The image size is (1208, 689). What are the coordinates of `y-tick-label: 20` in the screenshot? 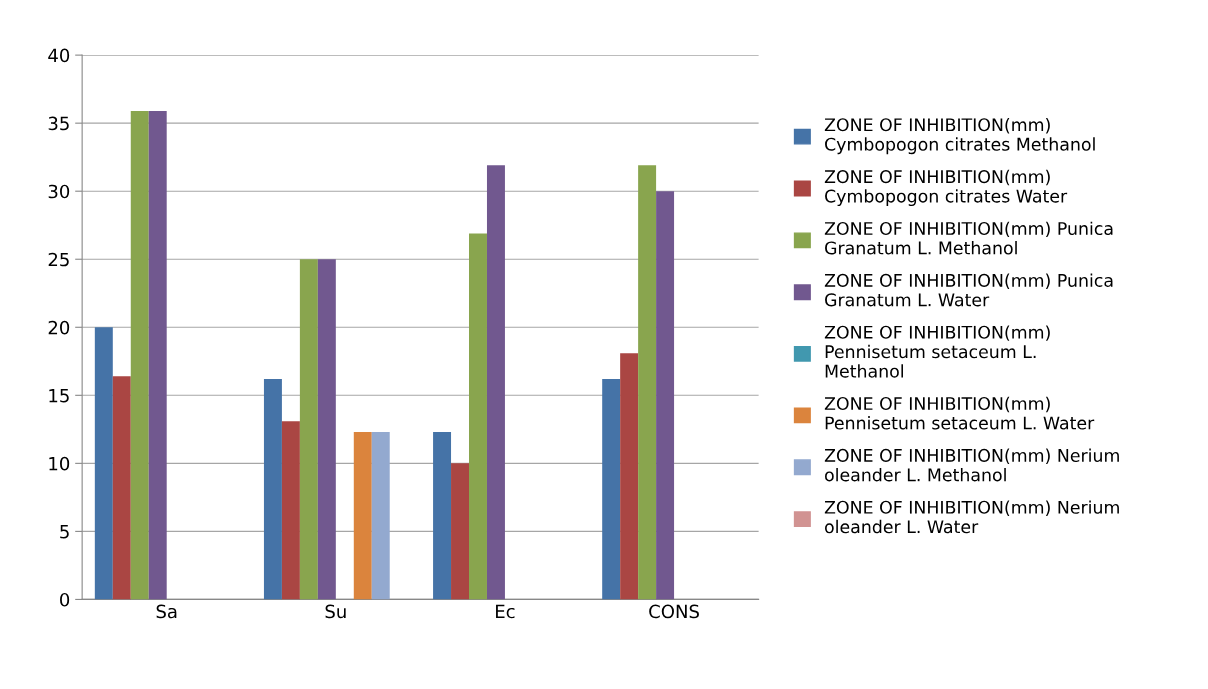 It's located at (59, 327).